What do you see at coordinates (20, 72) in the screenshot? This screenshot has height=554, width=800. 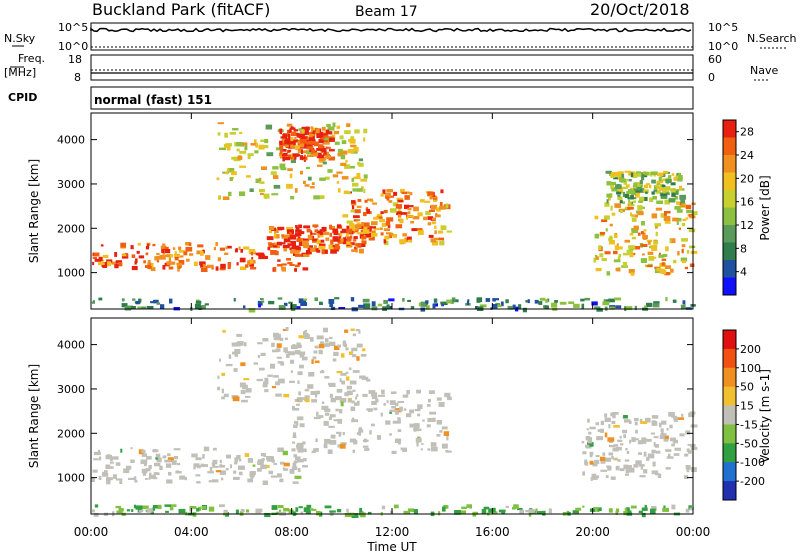 I see `freq-unit: [MHz]` at bounding box center [20, 72].